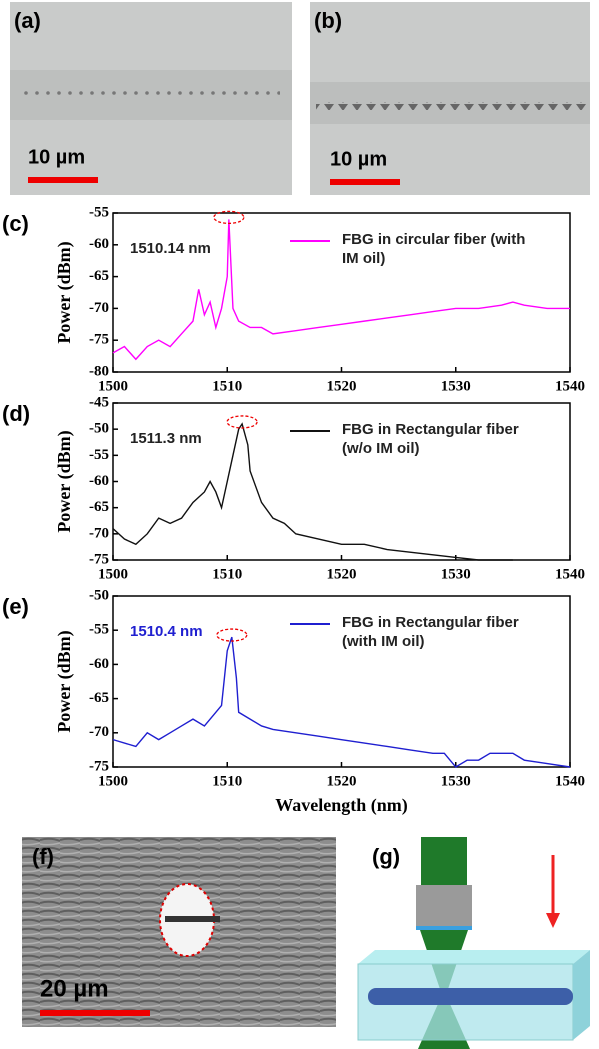  I want to click on annotation: 1511.3 nm, so click(166, 438).